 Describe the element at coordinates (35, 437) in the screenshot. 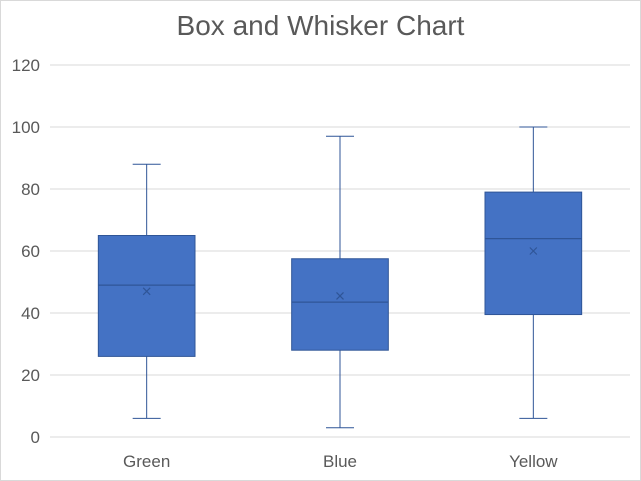

I see `y-tick-label: 0` at that location.